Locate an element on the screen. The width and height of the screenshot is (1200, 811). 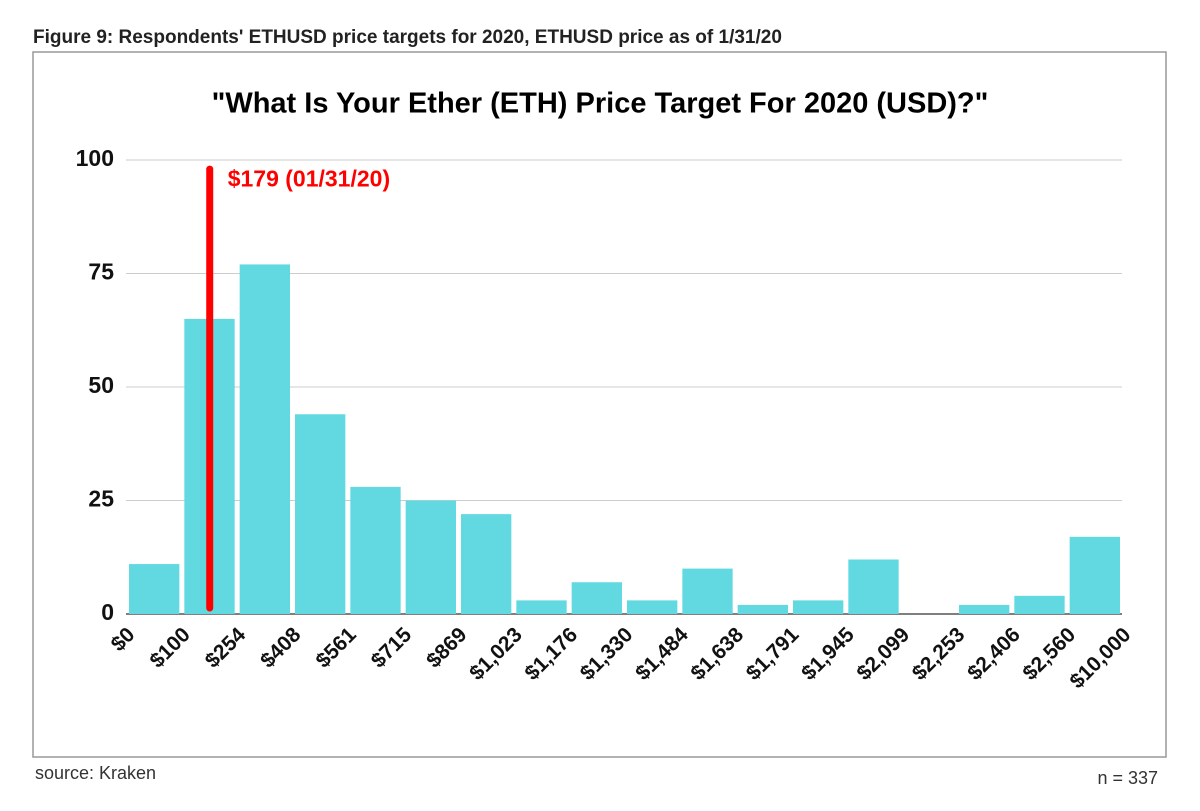
sample-size: n = 337 is located at coordinates (1127, 778).